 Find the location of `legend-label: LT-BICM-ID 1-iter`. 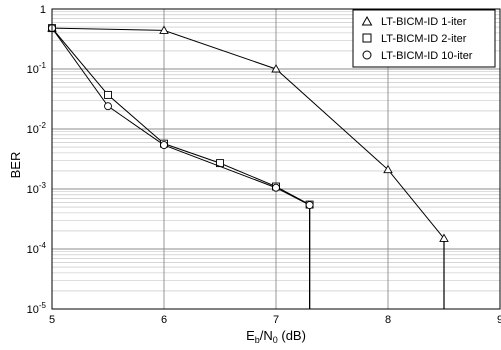

legend-label: LT-BICM-ID 1-iter is located at coordinates (424, 22).